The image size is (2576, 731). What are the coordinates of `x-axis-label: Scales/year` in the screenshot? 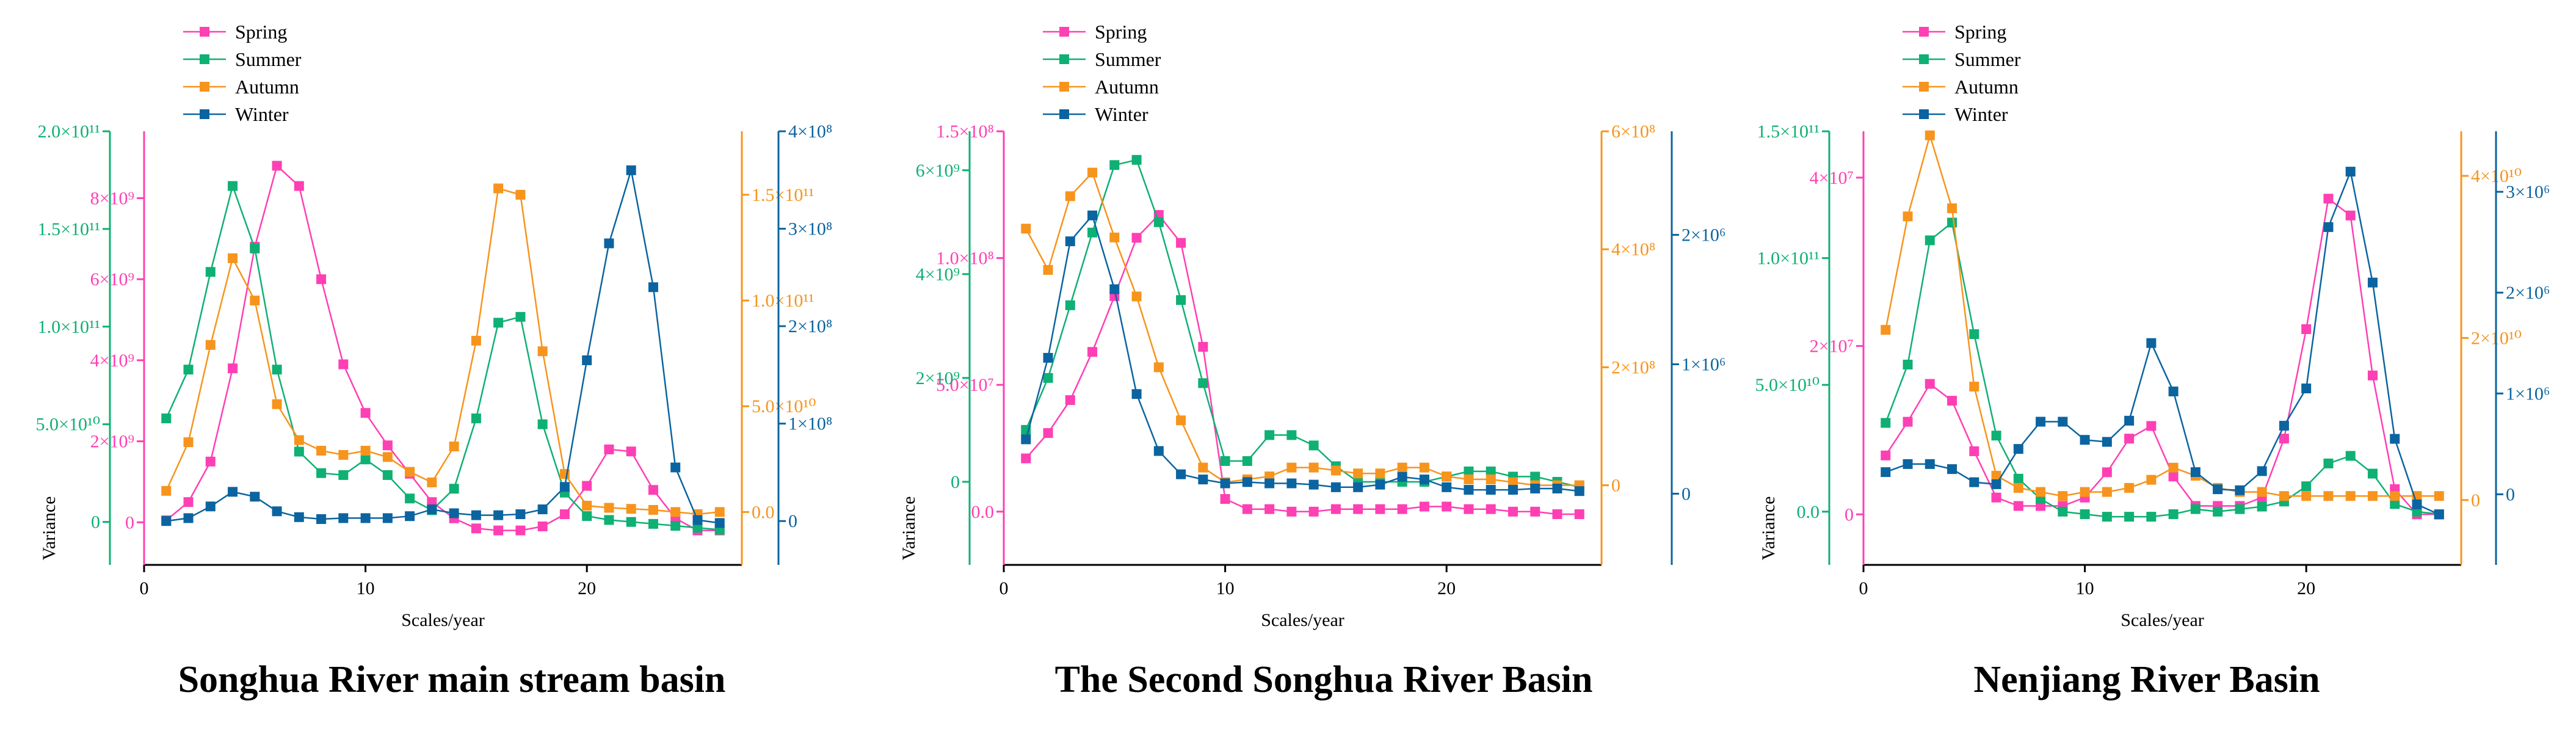 It's located at (2162, 620).